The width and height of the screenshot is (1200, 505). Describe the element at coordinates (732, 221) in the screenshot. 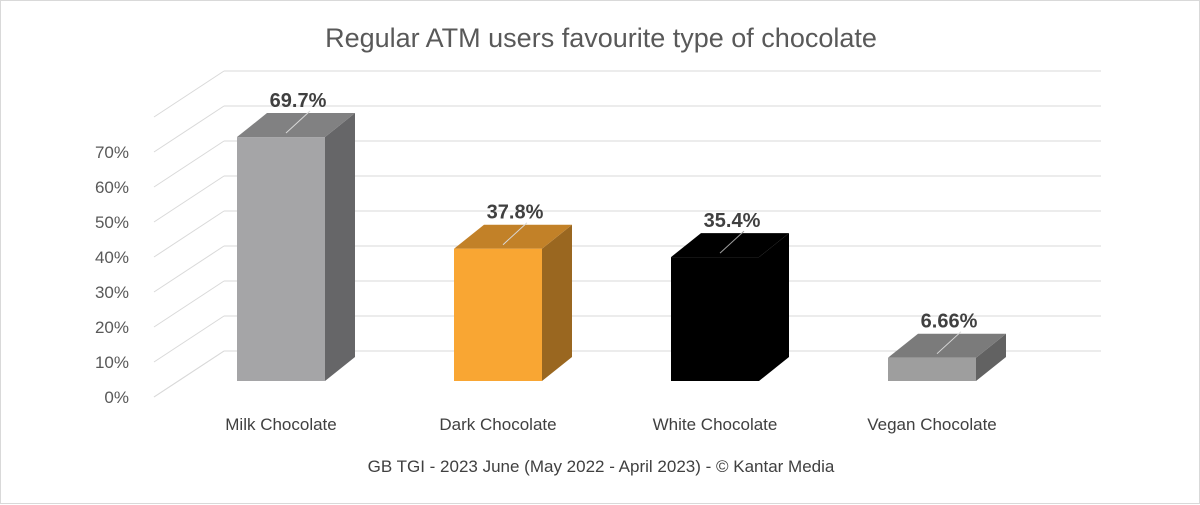

I see `data-label: 35.4%` at that location.